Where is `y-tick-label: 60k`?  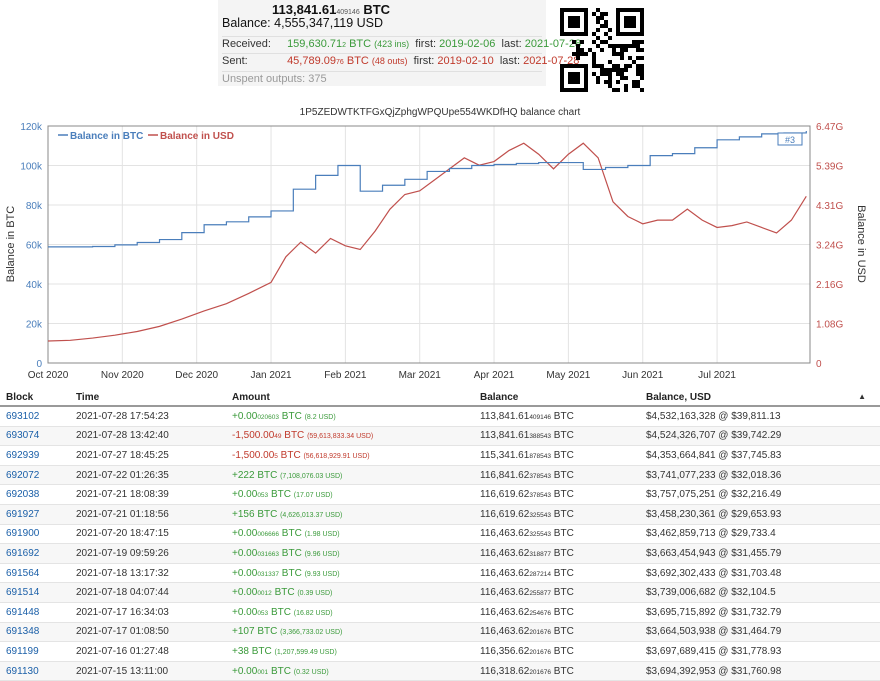
y-tick-label: 60k is located at coordinates (34, 246).